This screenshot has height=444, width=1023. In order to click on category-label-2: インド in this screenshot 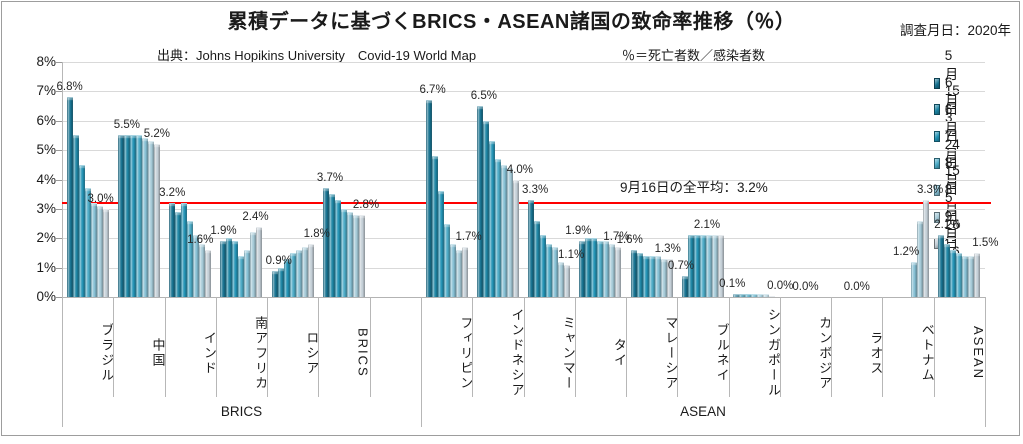, I will do `click(209, 353)`.